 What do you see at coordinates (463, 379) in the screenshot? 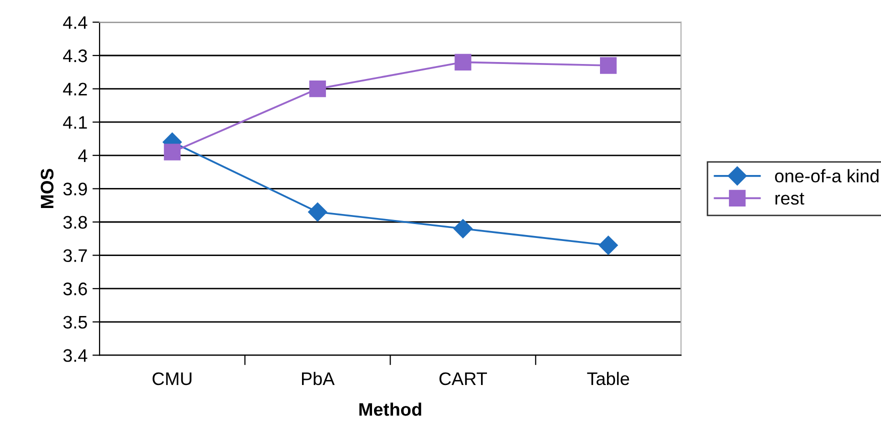
I see `x-tick-label: CART` at bounding box center [463, 379].